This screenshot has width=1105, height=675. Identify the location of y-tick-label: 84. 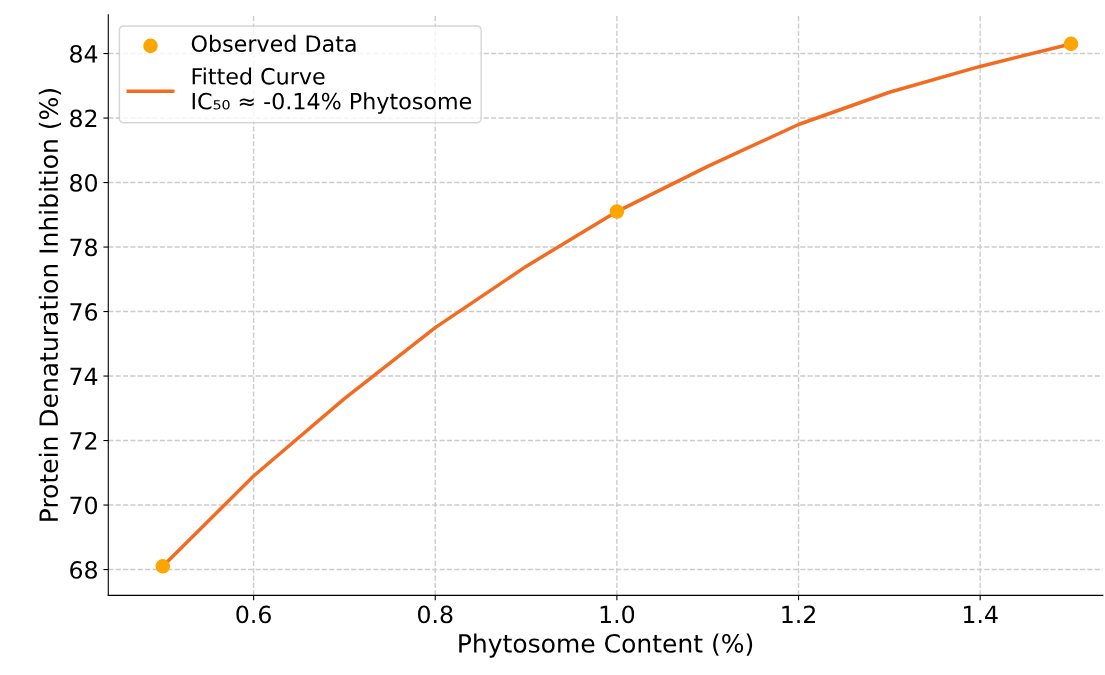
(84, 54).